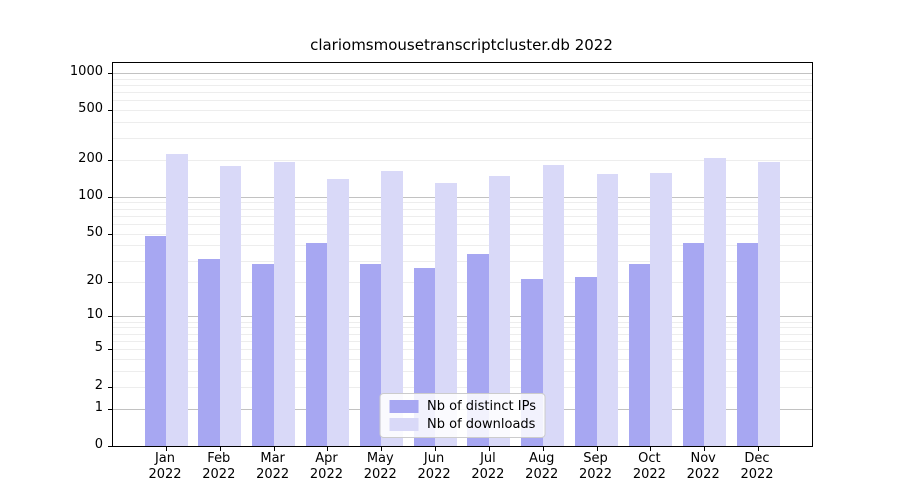 This screenshot has width=900, height=500. Describe the element at coordinates (230, 305) in the screenshot. I see `bar-downloads-feb` at that location.